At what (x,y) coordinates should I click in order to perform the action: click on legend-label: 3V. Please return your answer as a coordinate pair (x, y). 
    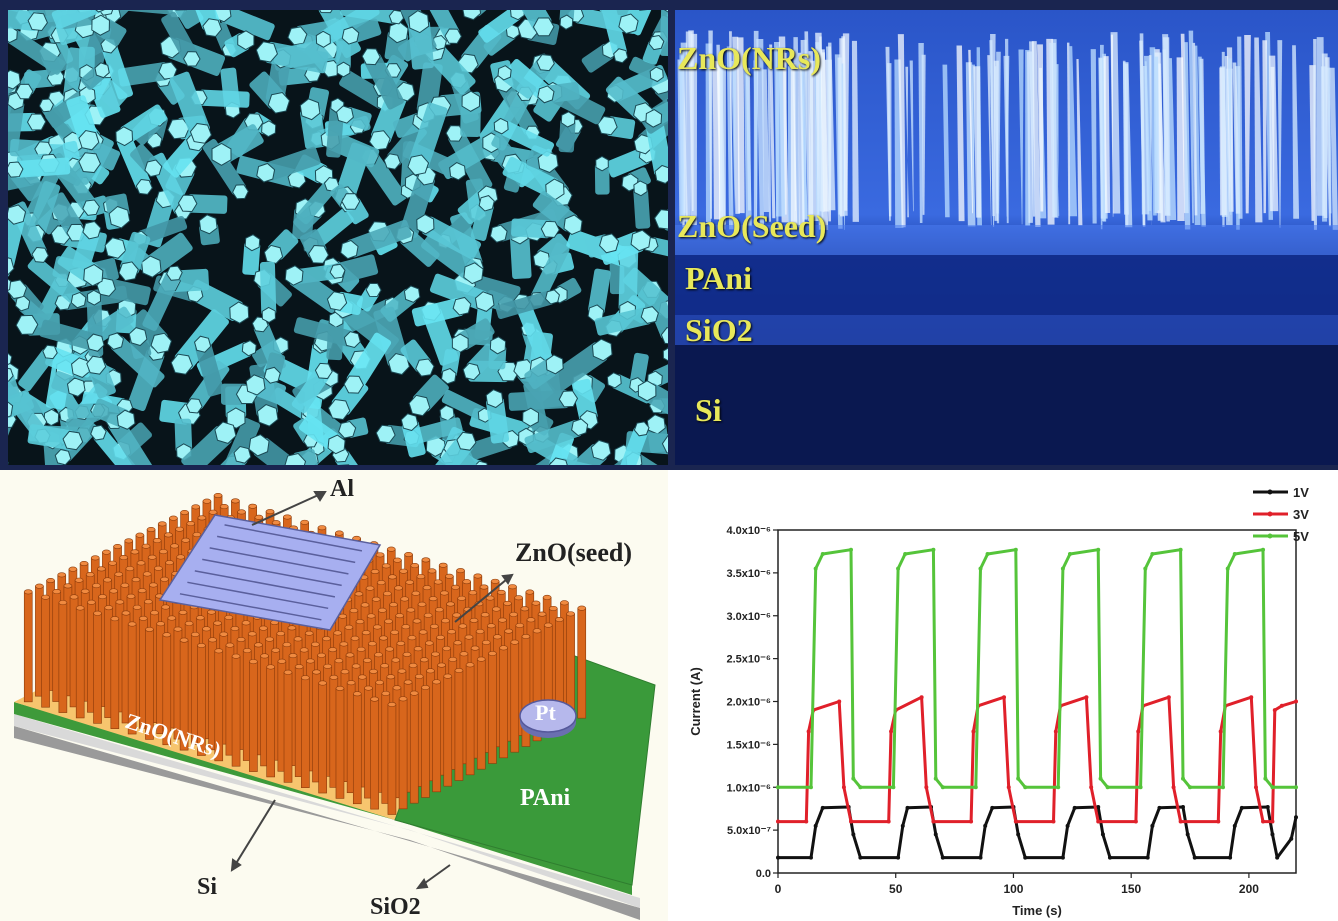
    Looking at the image, I should click on (1301, 514).